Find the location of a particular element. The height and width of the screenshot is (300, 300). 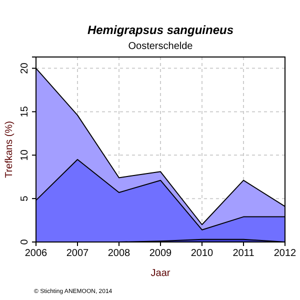

y-tick-label: 0 is located at coordinates (25, 241).